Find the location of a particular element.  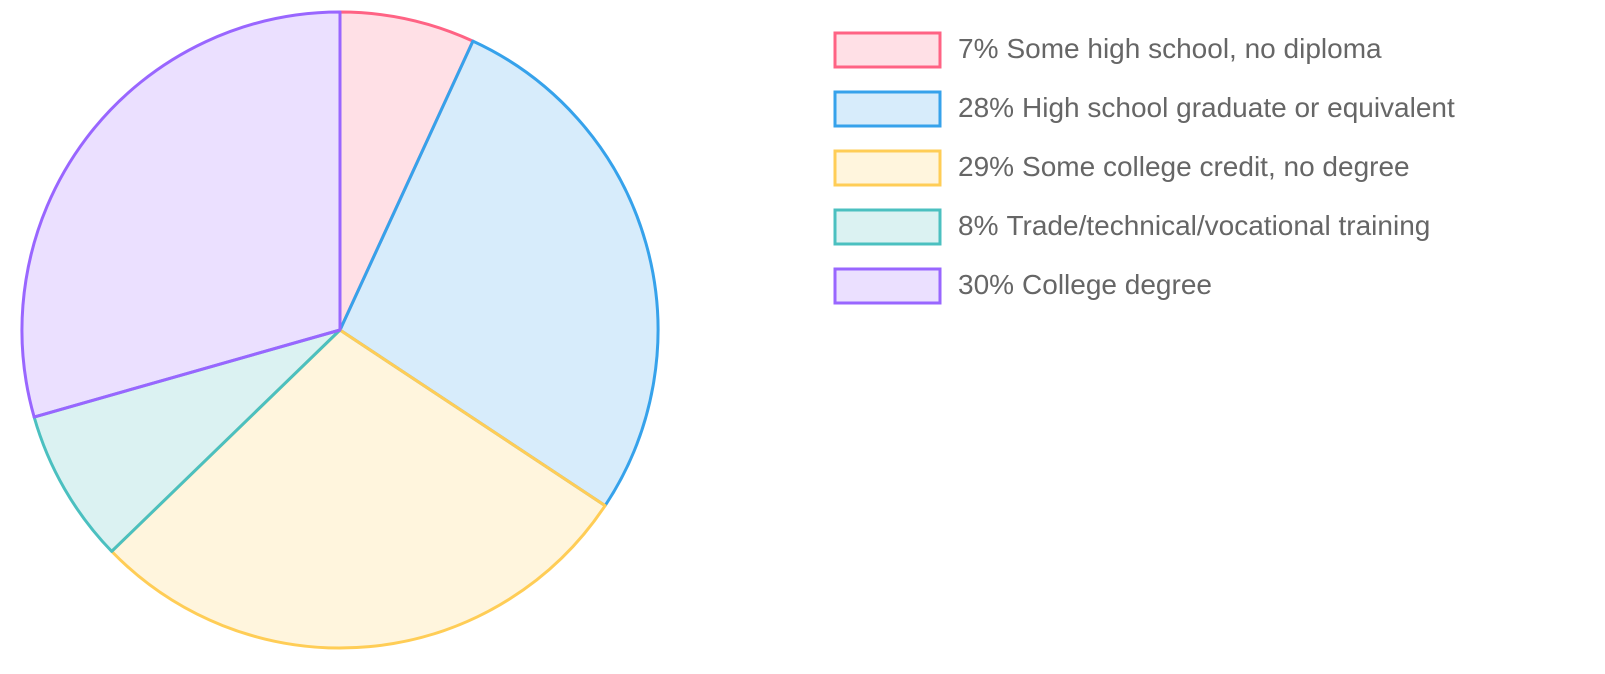

legend-value: 28% is located at coordinates (986, 107).